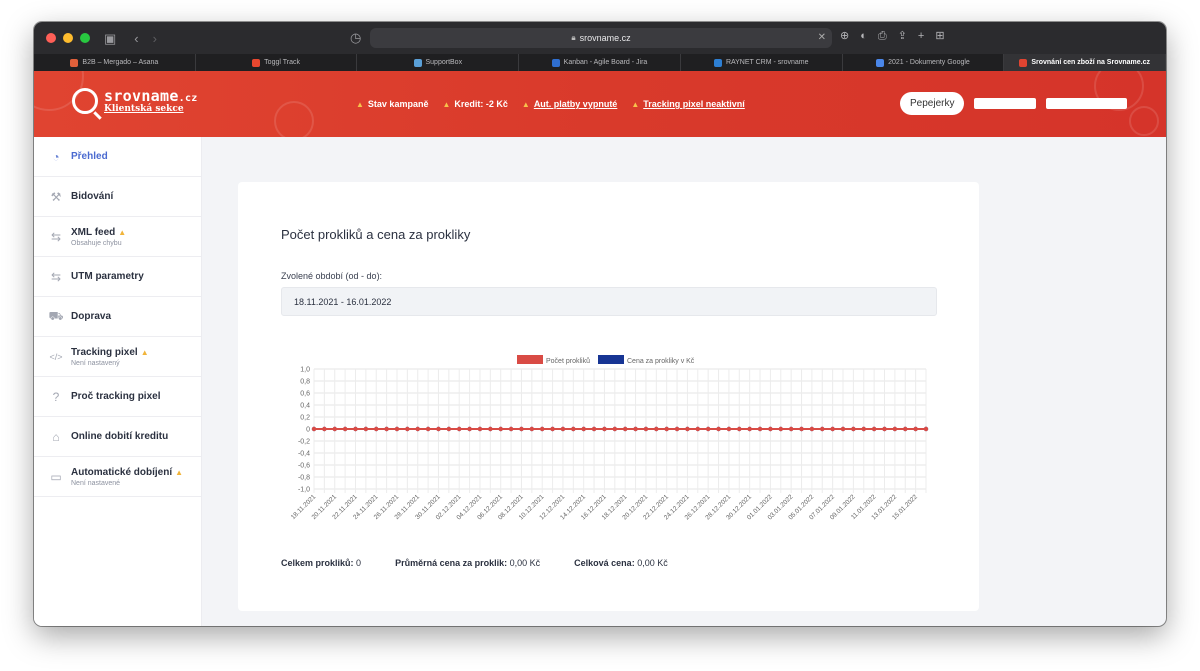  What do you see at coordinates (56, 436) in the screenshot?
I see `store-icon: ⌂` at bounding box center [56, 436].